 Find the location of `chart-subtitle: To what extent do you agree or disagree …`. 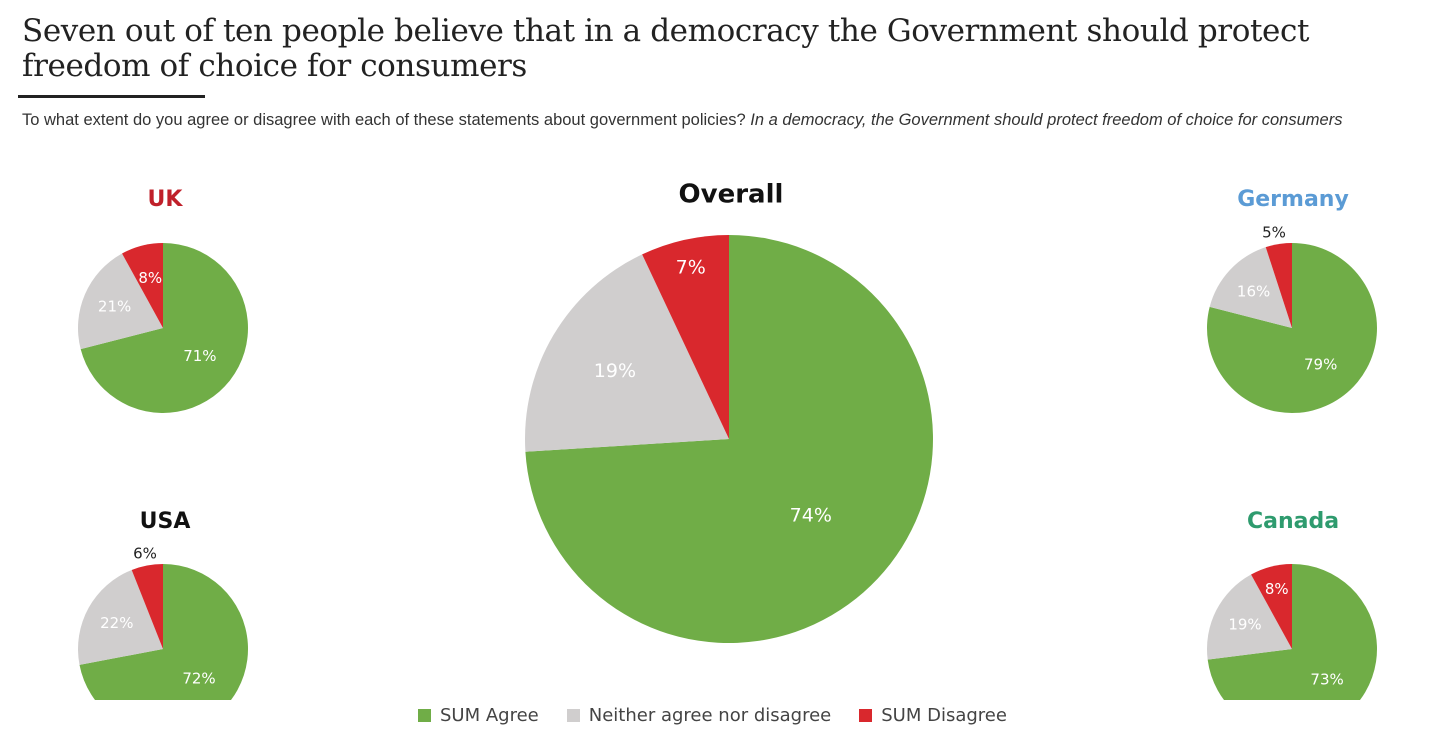

chart-subtitle: To what extent do you agree or disagree … is located at coordinates (717, 120).